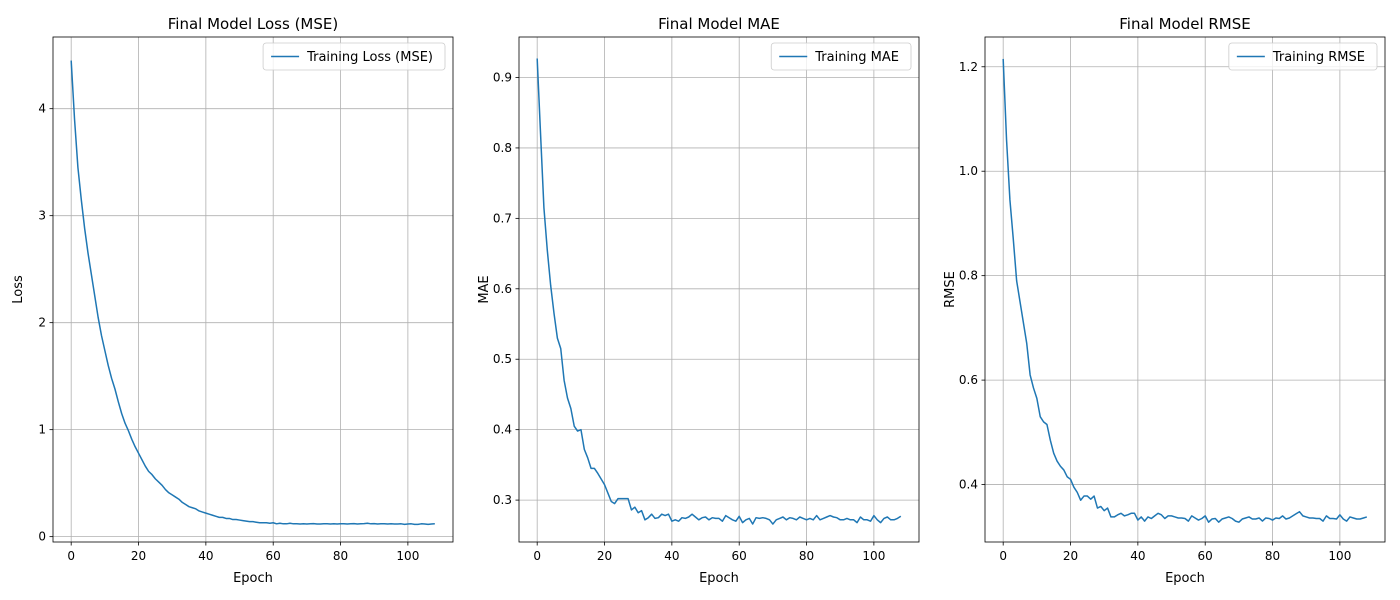 The width and height of the screenshot is (1400, 600). I want to click on y-tick-label: 0, so click(42, 537).